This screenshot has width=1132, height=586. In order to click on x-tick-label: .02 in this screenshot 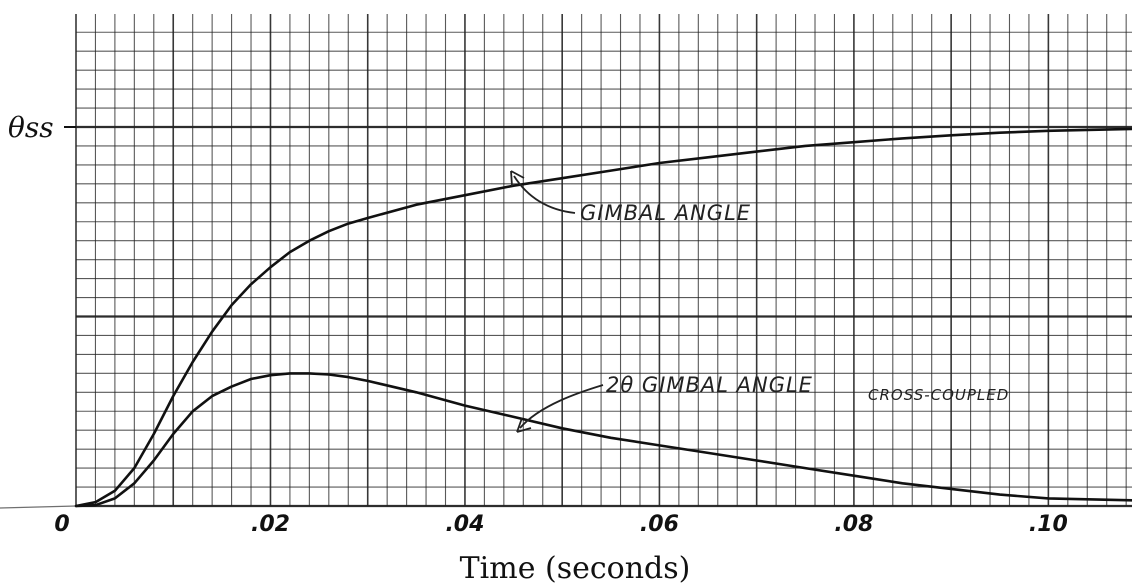, I will do `click(270, 524)`.